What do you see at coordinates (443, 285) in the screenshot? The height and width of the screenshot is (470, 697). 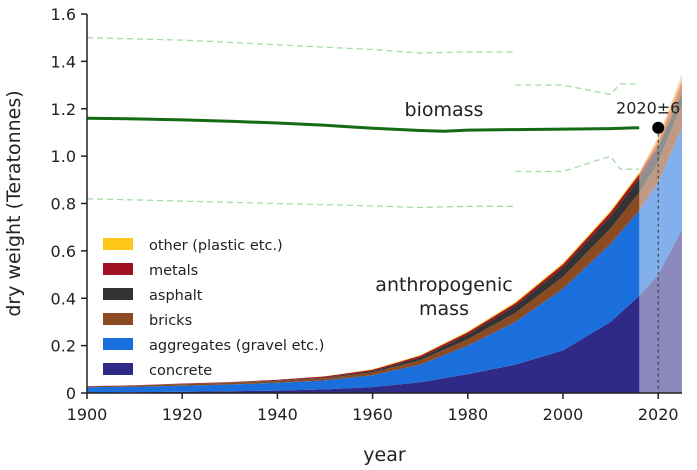 I see `anthropogenic-annotation-line1: anthropogenic` at bounding box center [443, 285].